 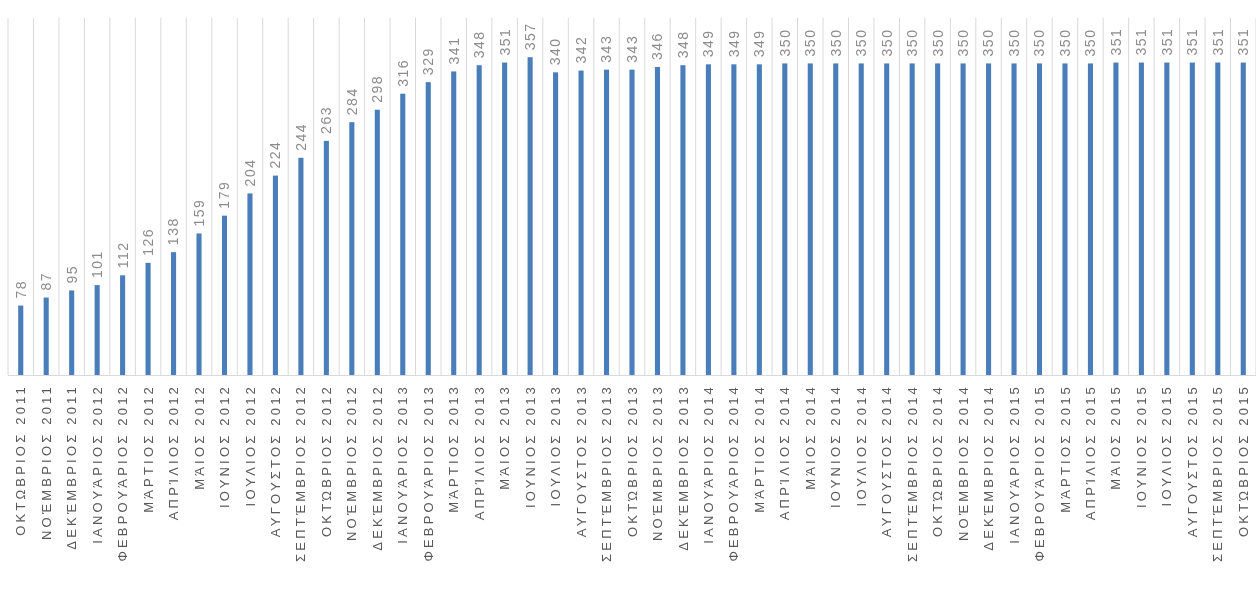 What do you see at coordinates (72, 467) in the screenshot?
I see `x-tick-label: ΔΕΚΈΜΒΡΙΟΣ 2011` at bounding box center [72, 467].